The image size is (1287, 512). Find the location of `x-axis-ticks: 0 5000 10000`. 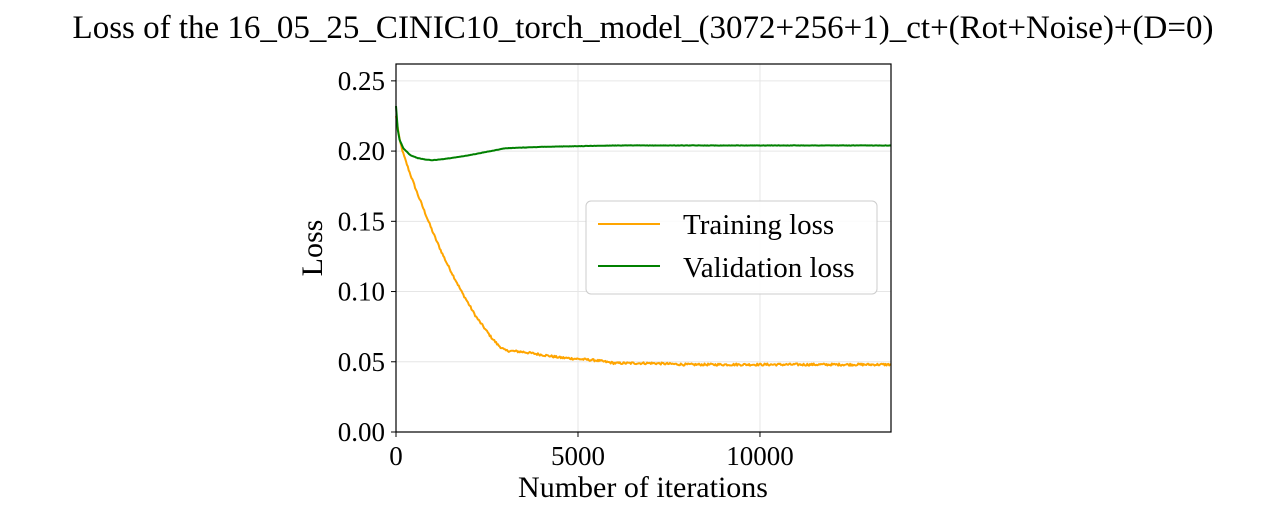

x-axis-ticks: 0 5000 10000 is located at coordinates (591, 451).